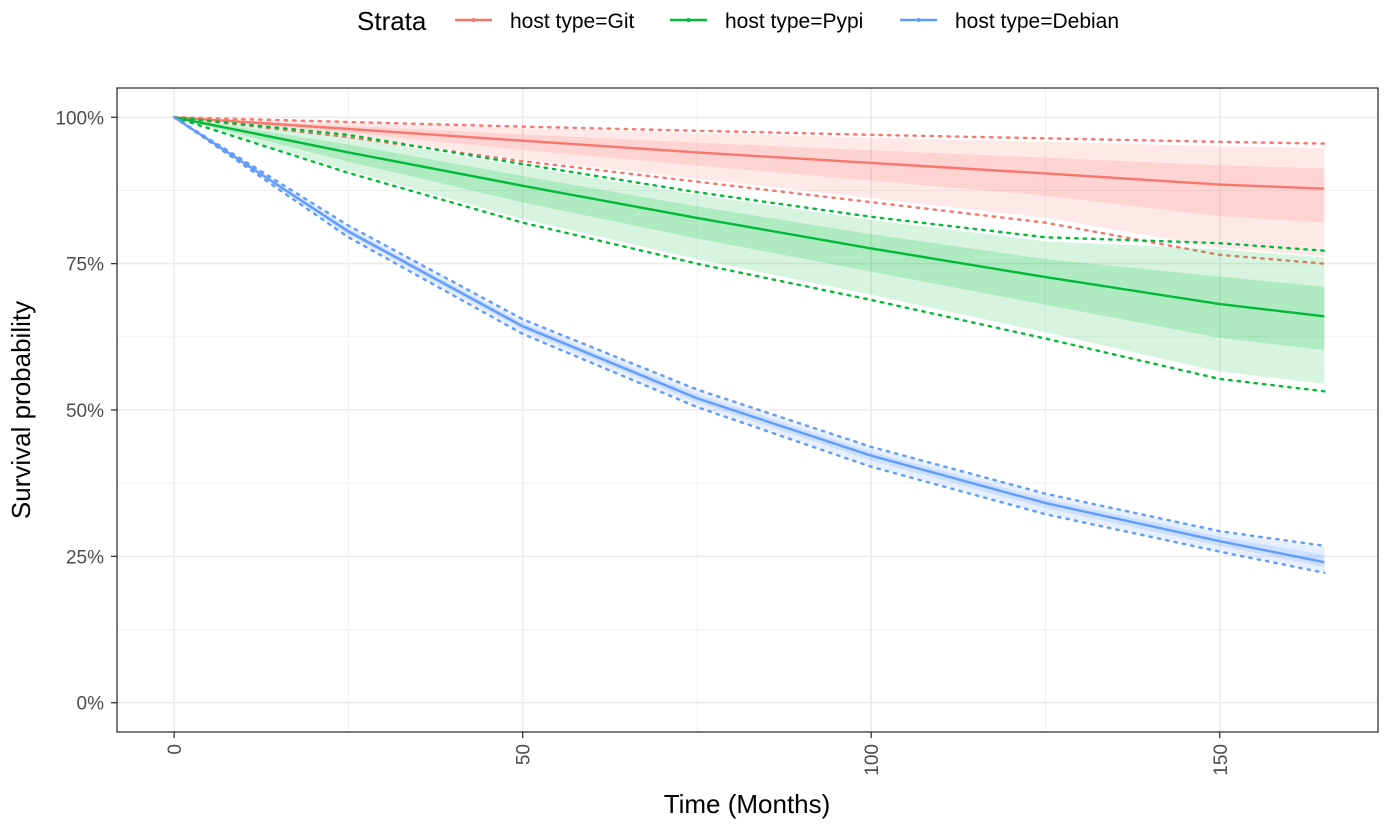 This screenshot has width=1386, height=826. I want to click on ci-upper-git, so click(749, 130).